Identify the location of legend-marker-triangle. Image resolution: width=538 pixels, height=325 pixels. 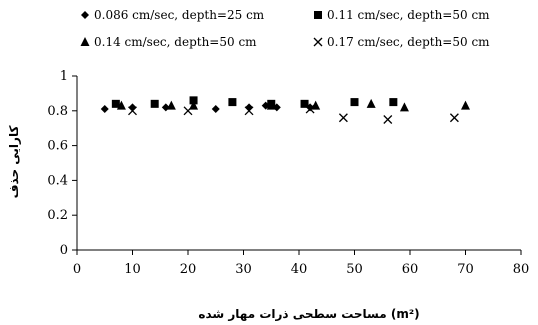
(85, 41).